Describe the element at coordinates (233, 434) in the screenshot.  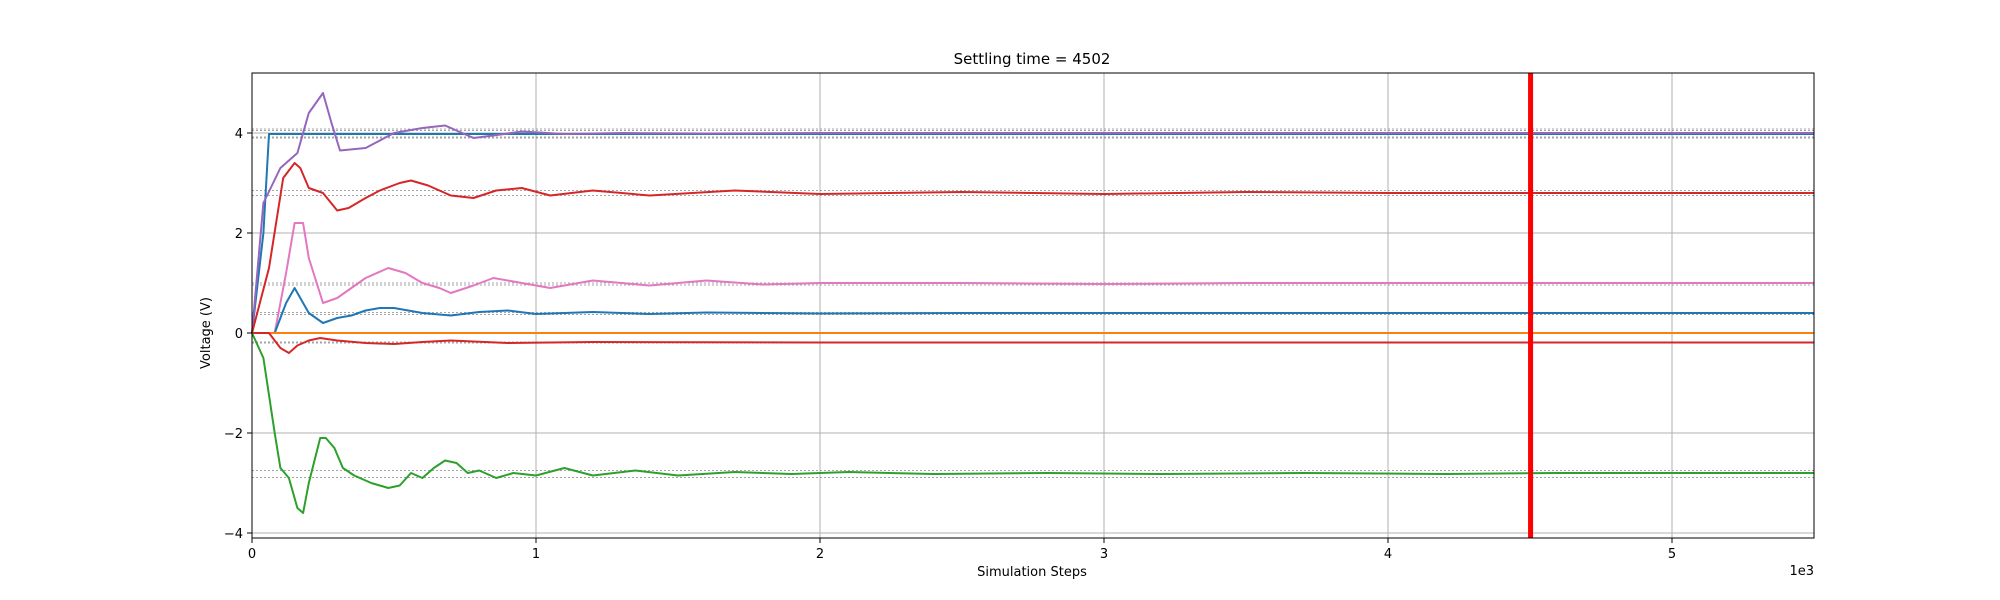
I see `y-tick-label: −2` at that location.